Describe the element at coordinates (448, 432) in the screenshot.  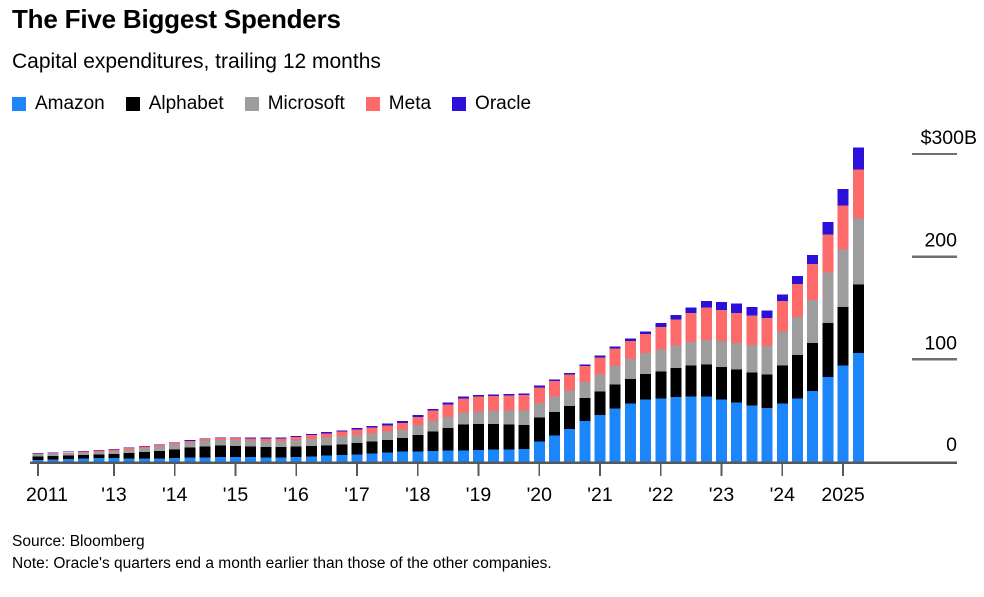
I see `bar-q318` at that location.